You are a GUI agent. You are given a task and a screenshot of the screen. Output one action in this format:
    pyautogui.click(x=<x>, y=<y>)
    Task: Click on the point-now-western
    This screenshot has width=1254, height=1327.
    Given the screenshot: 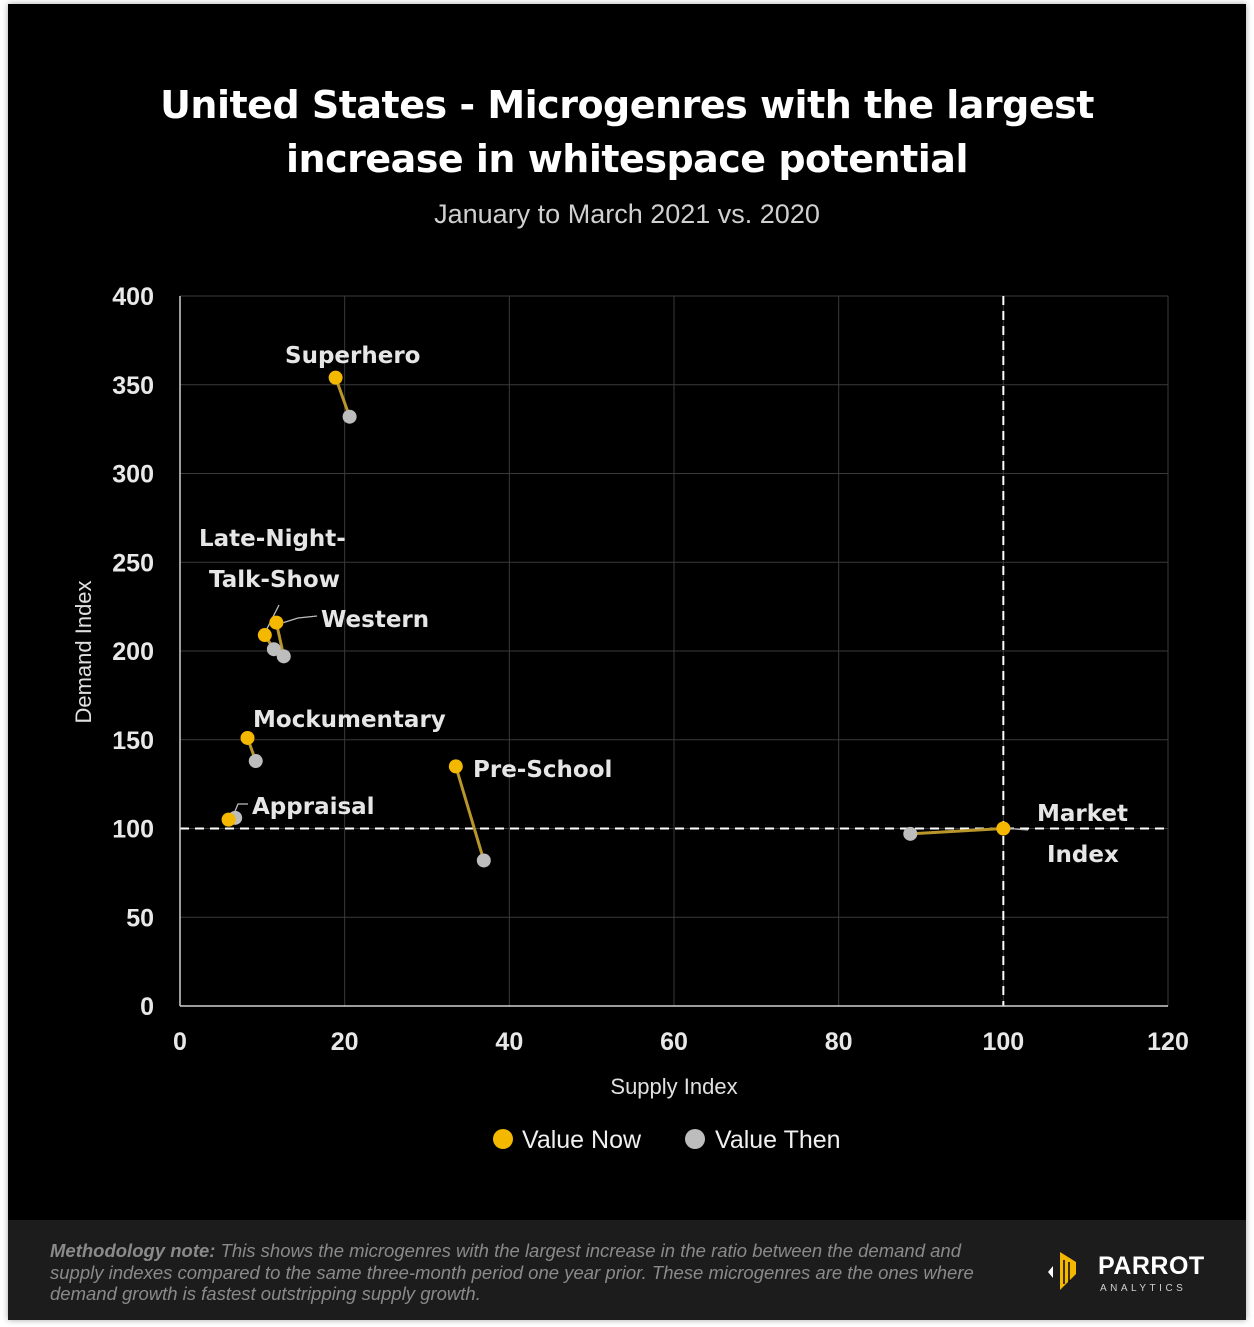 What is the action you would take?
    pyautogui.click(x=276, y=622)
    